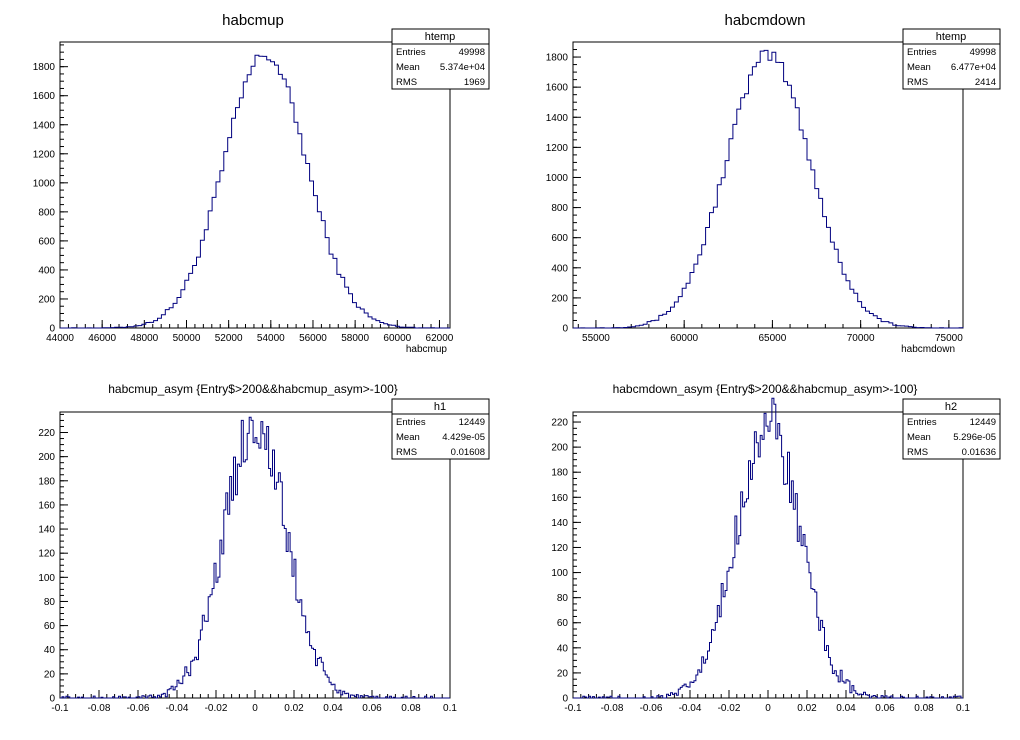  I want to click on x-tick-label: 50000, so click(187, 338).